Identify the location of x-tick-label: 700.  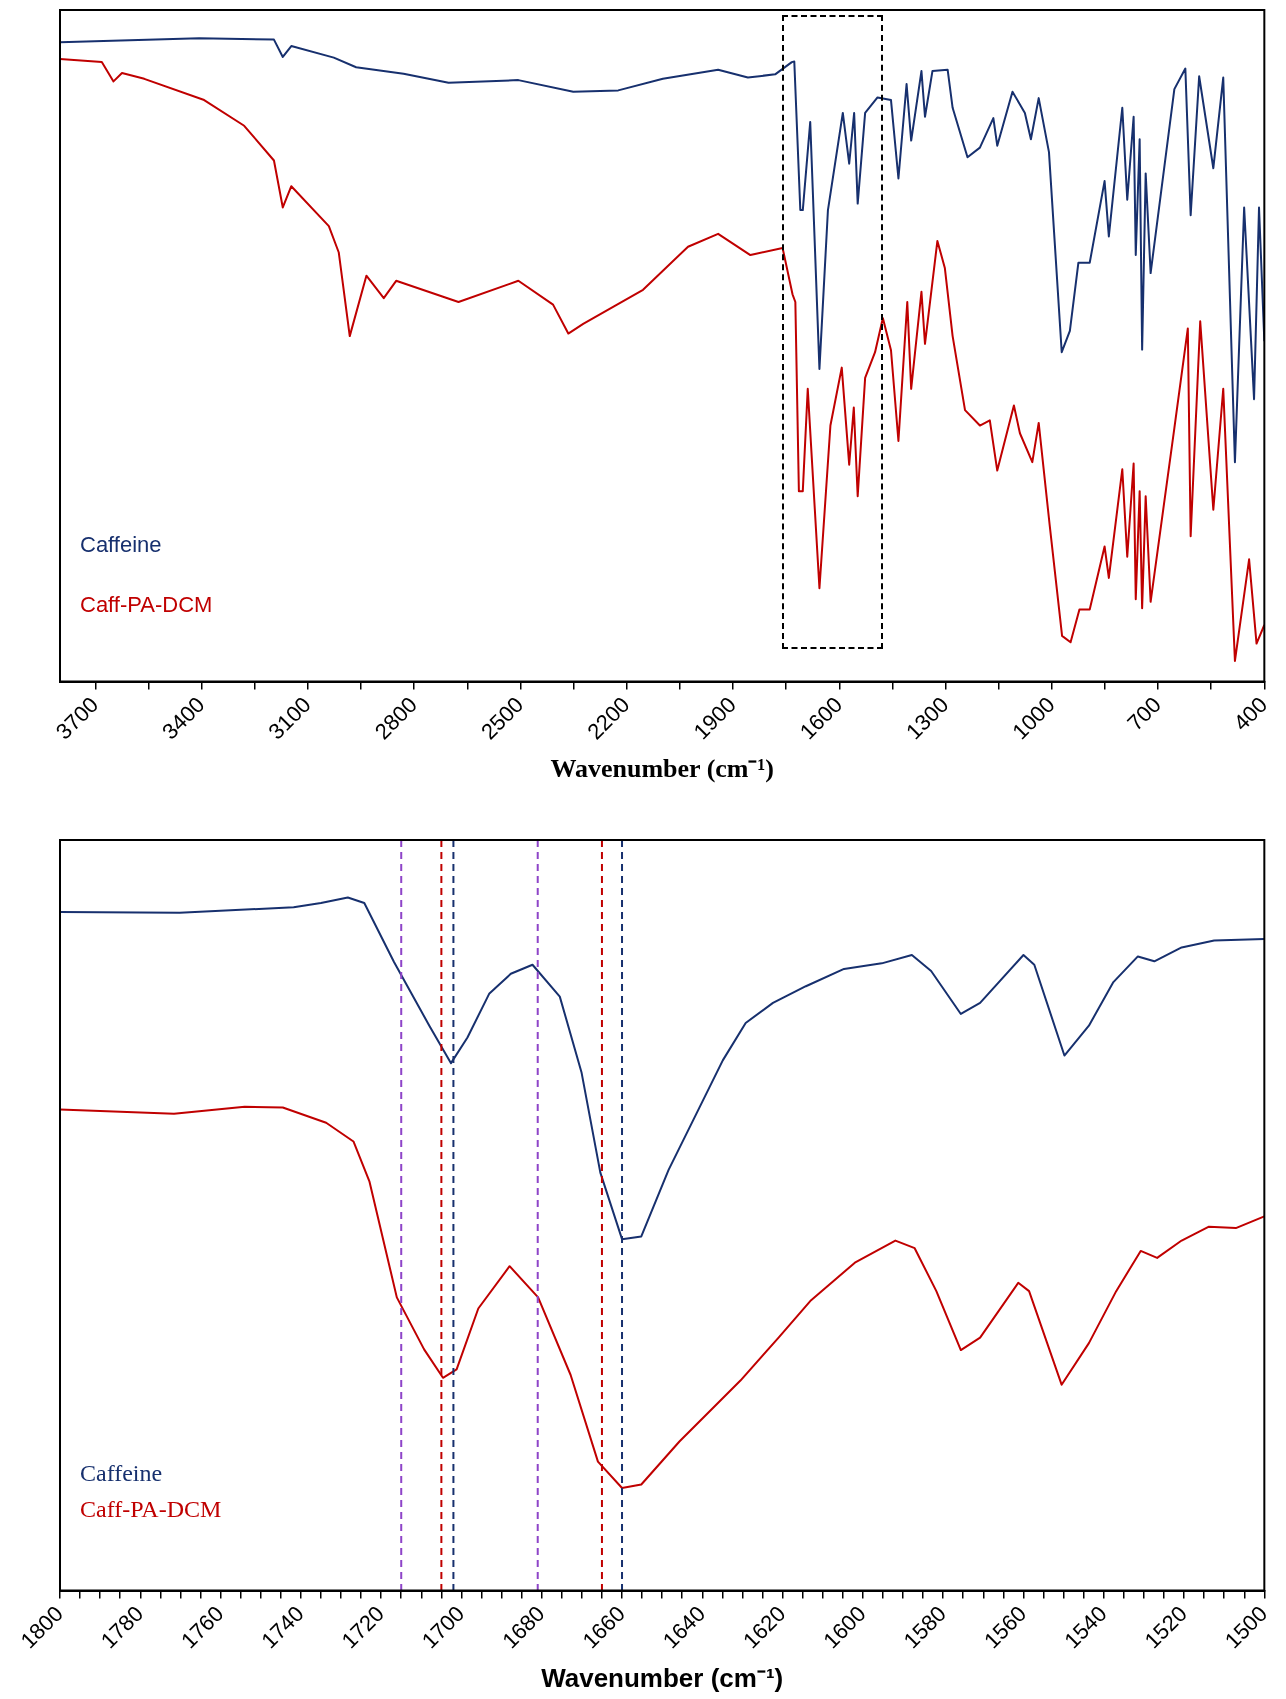
(1144, 714).